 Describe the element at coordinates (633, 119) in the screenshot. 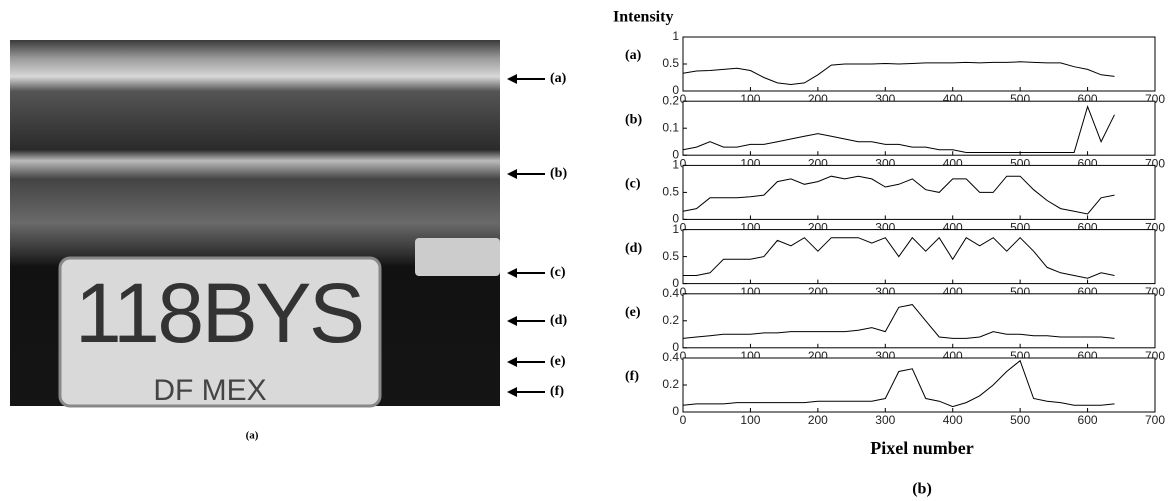

I see `panel-label: (b)` at that location.